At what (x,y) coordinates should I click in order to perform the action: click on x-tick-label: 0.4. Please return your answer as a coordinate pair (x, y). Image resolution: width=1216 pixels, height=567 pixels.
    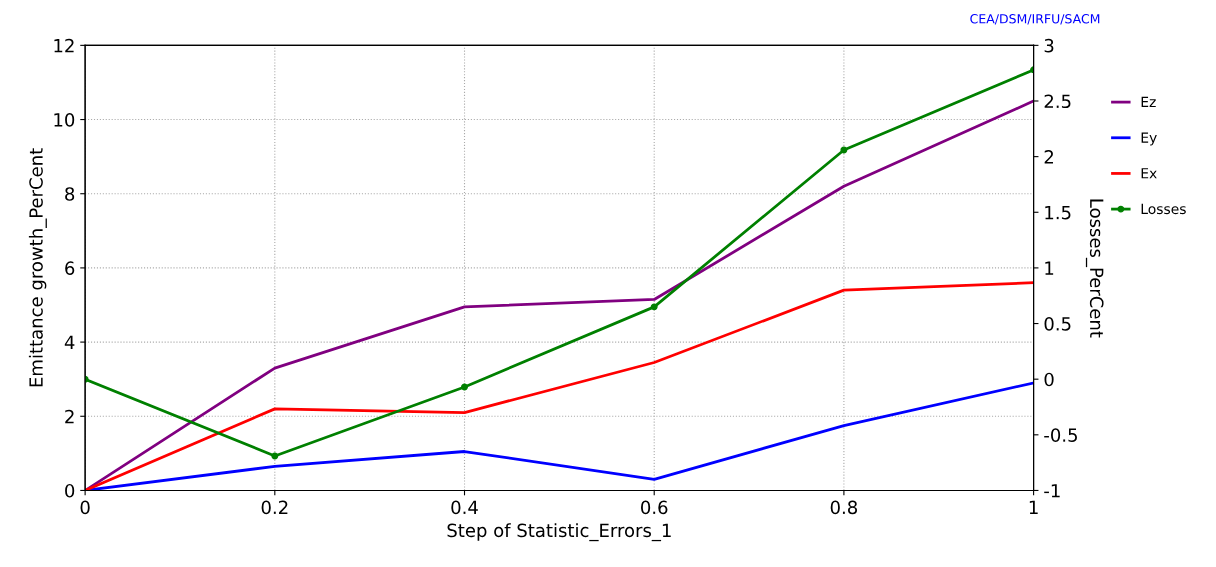
    Looking at the image, I should click on (464, 507).